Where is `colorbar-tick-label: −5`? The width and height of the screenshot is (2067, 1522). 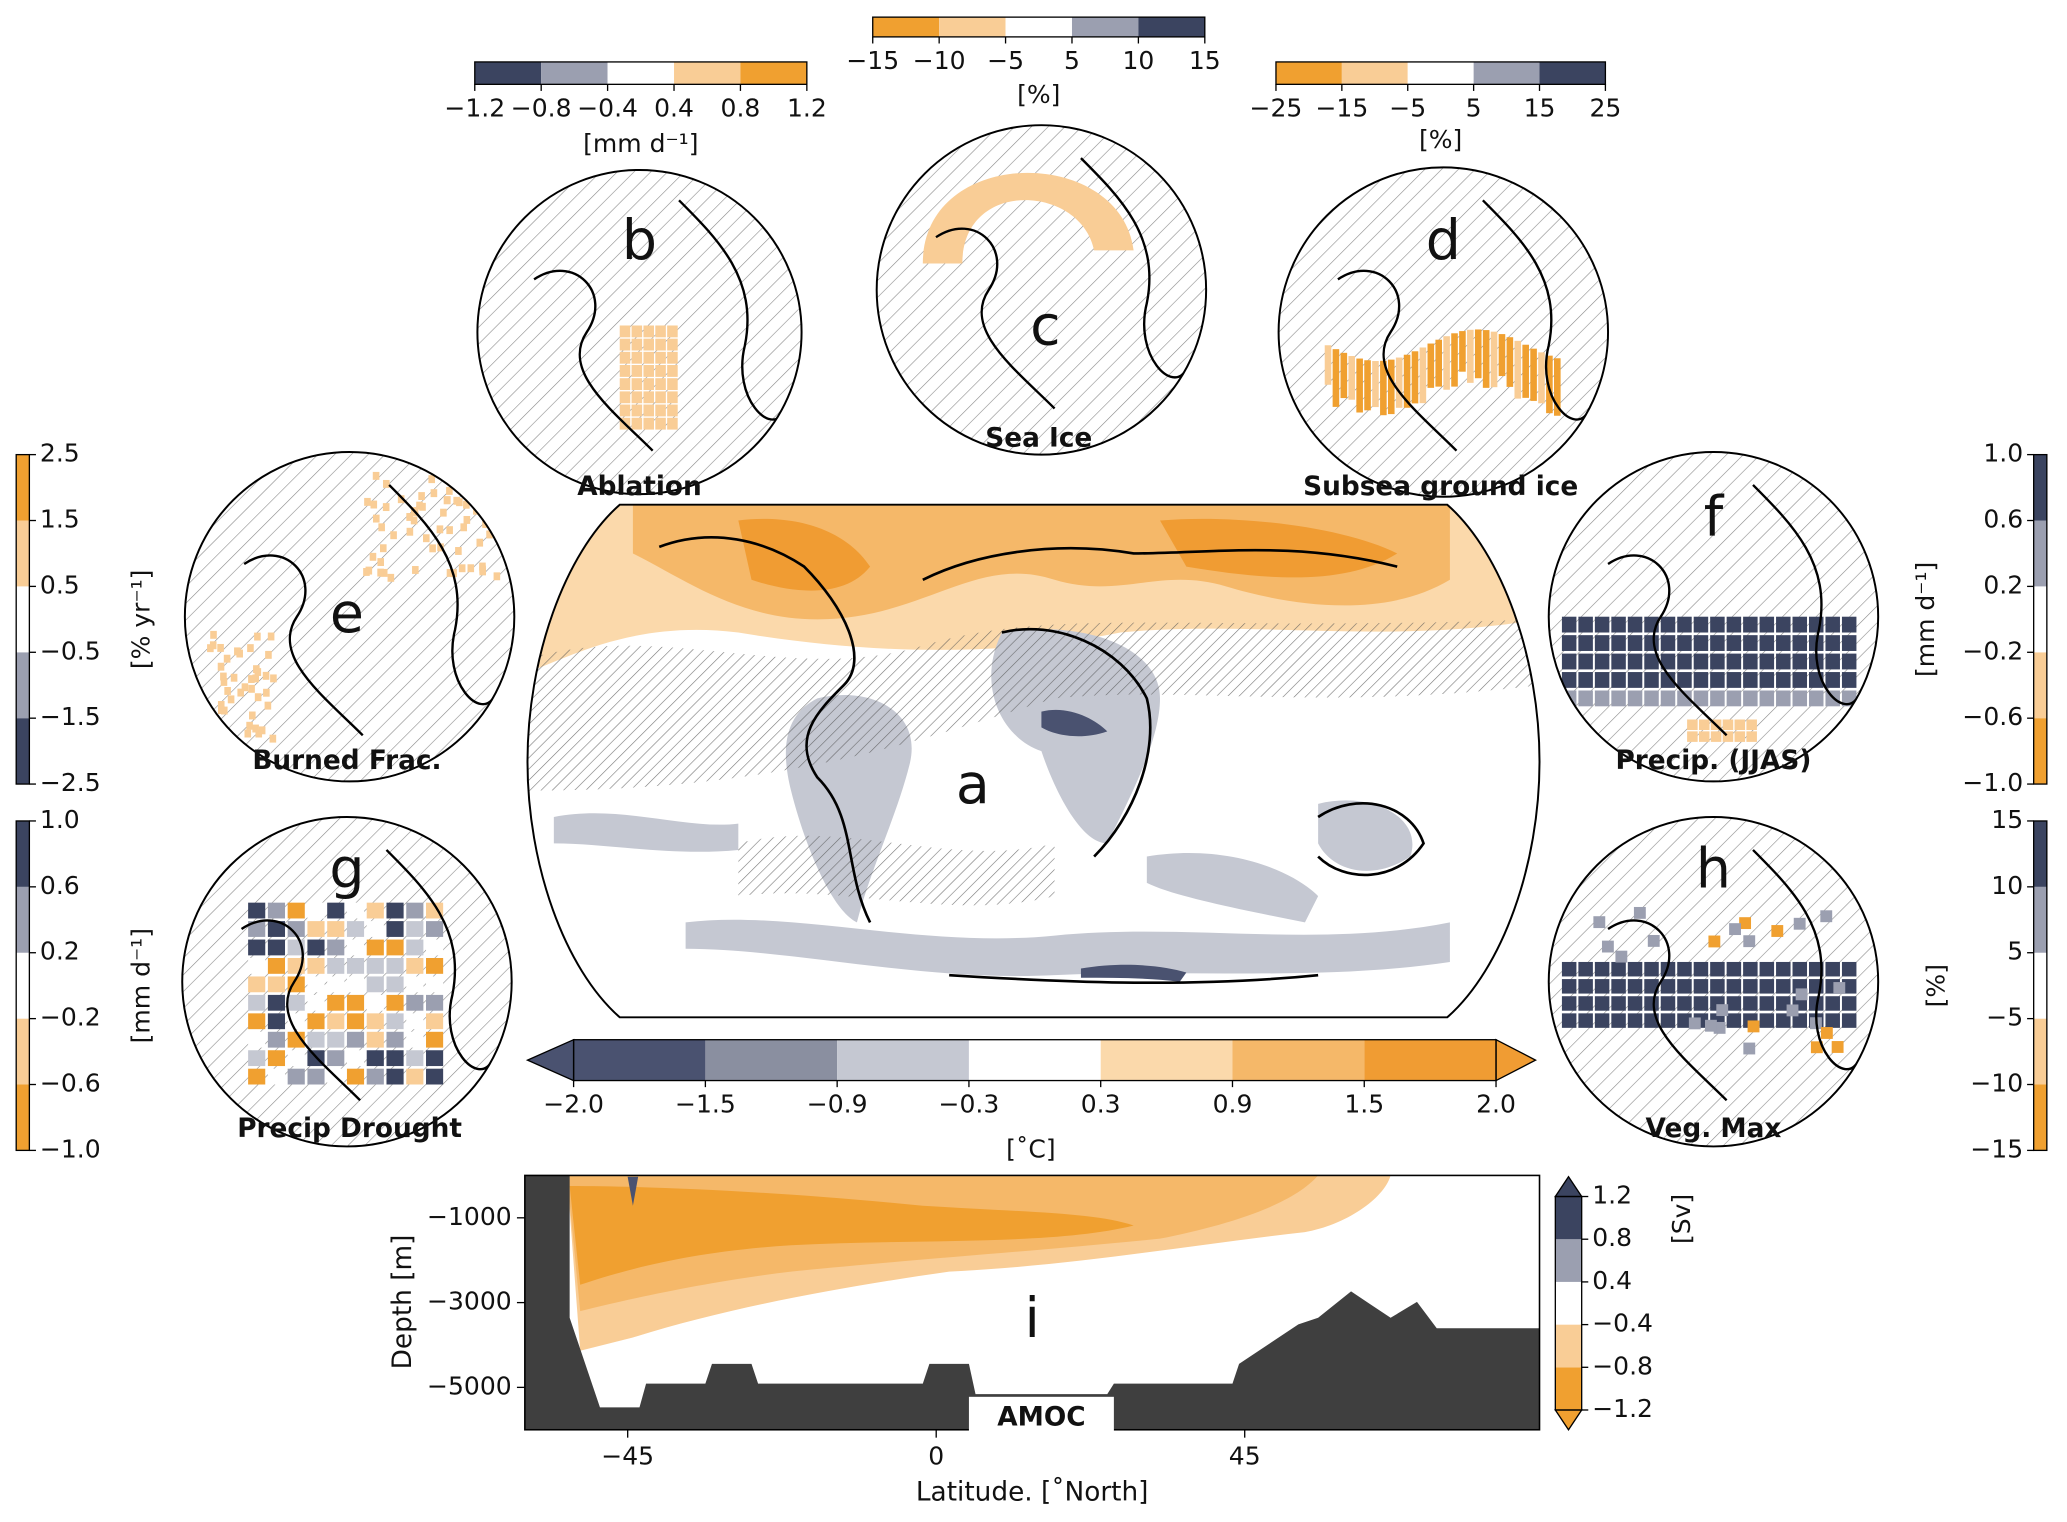 colorbar-tick-label: −5 is located at coordinates (1407, 107).